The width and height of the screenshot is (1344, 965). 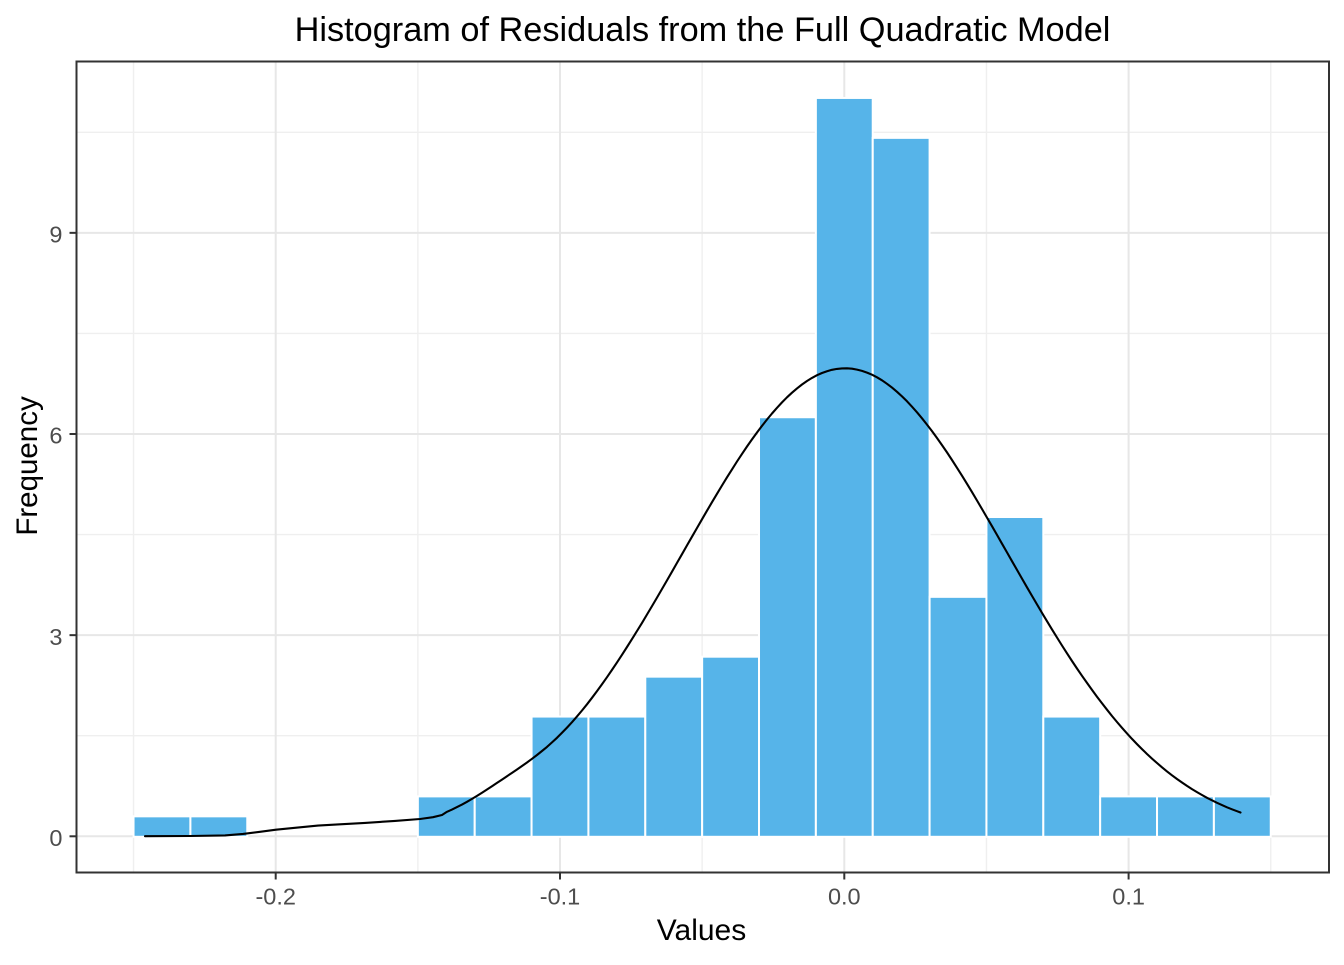 What do you see at coordinates (702, 930) in the screenshot?
I see `svg-text: Values` at bounding box center [702, 930].